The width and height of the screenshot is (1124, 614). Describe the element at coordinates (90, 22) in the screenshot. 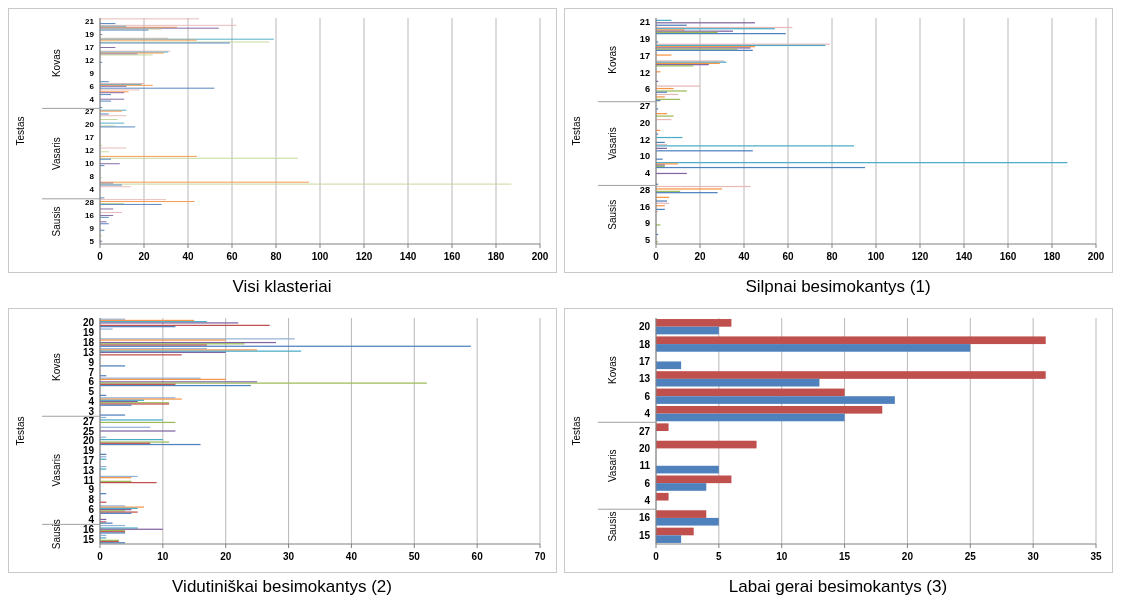

I see `y-tick-label: 21` at that location.